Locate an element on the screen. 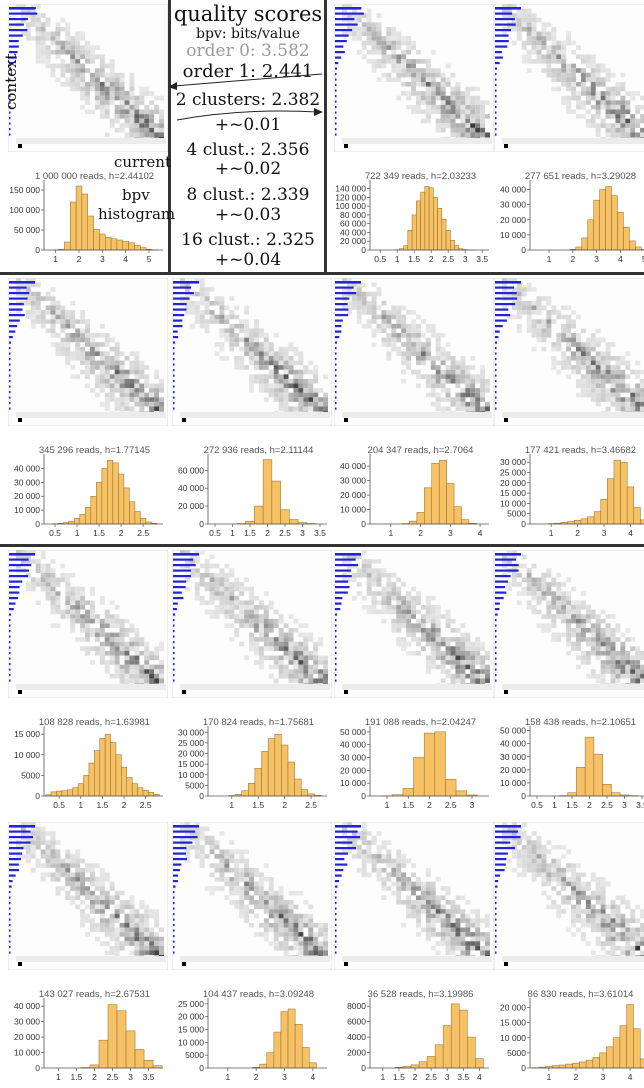  histogram-bar is located at coordinates (578, 522).